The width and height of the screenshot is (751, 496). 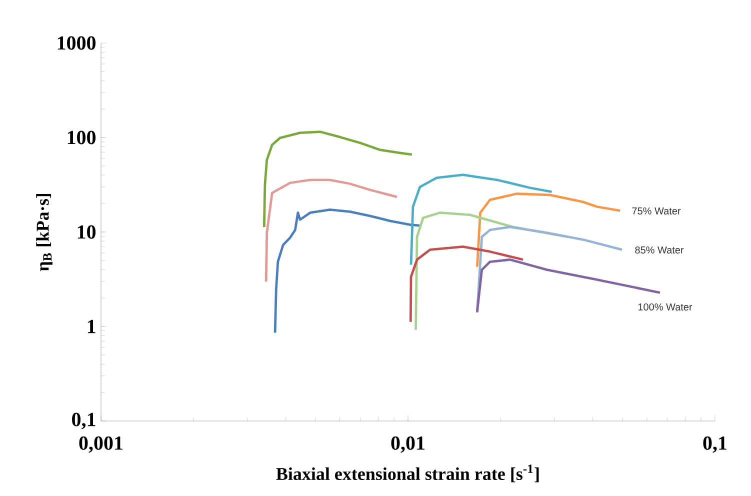 What do you see at coordinates (714, 444) in the screenshot?
I see `x-tick-label: 0,1` at bounding box center [714, 444].